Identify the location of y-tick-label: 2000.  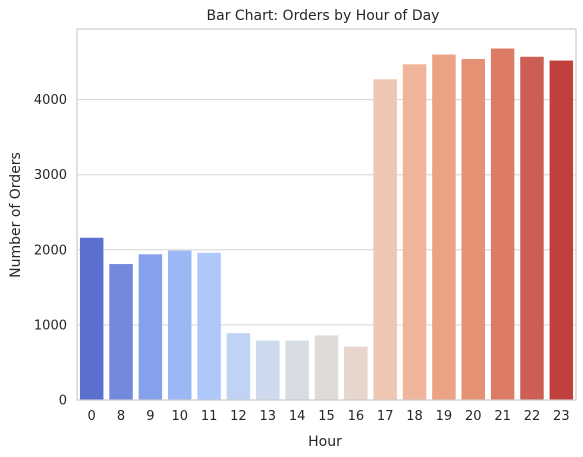
(50, 250).